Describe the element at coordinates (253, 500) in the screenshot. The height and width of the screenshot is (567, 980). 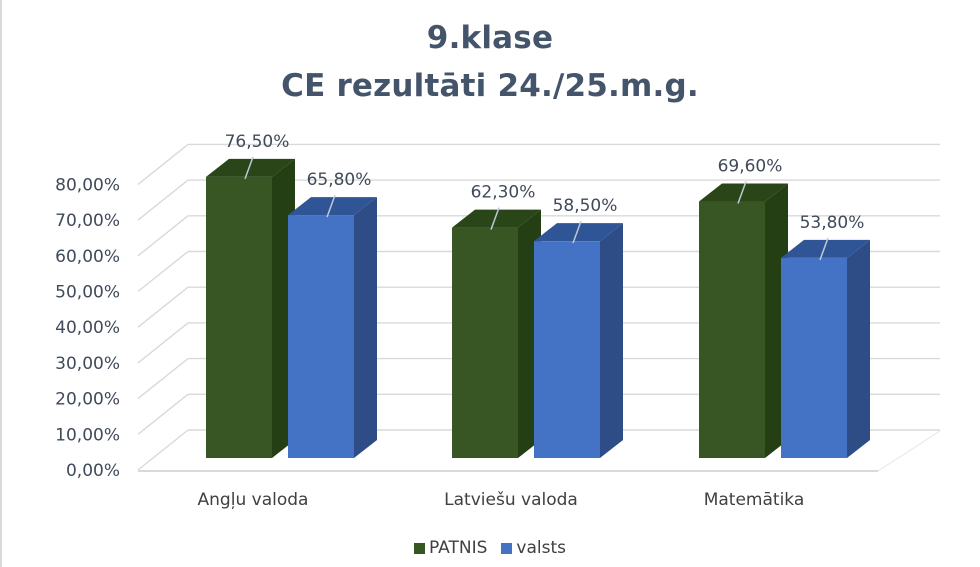
I see `x-axis-category-label: Angļu valoda` at that location.